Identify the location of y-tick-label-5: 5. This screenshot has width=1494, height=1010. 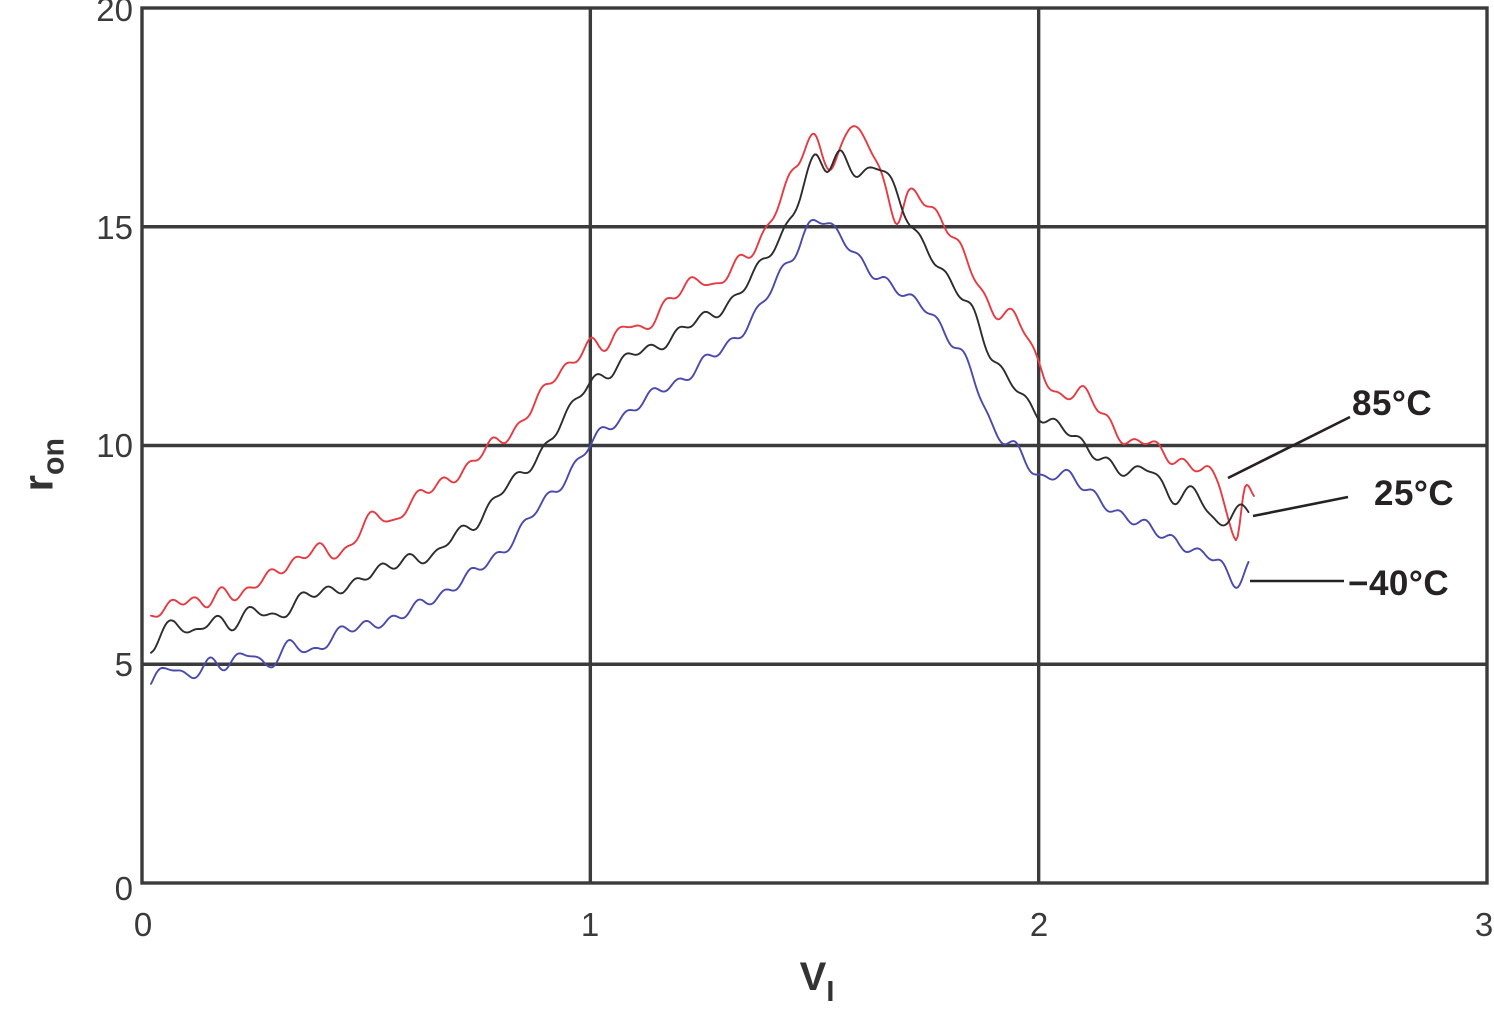
(123, 664).